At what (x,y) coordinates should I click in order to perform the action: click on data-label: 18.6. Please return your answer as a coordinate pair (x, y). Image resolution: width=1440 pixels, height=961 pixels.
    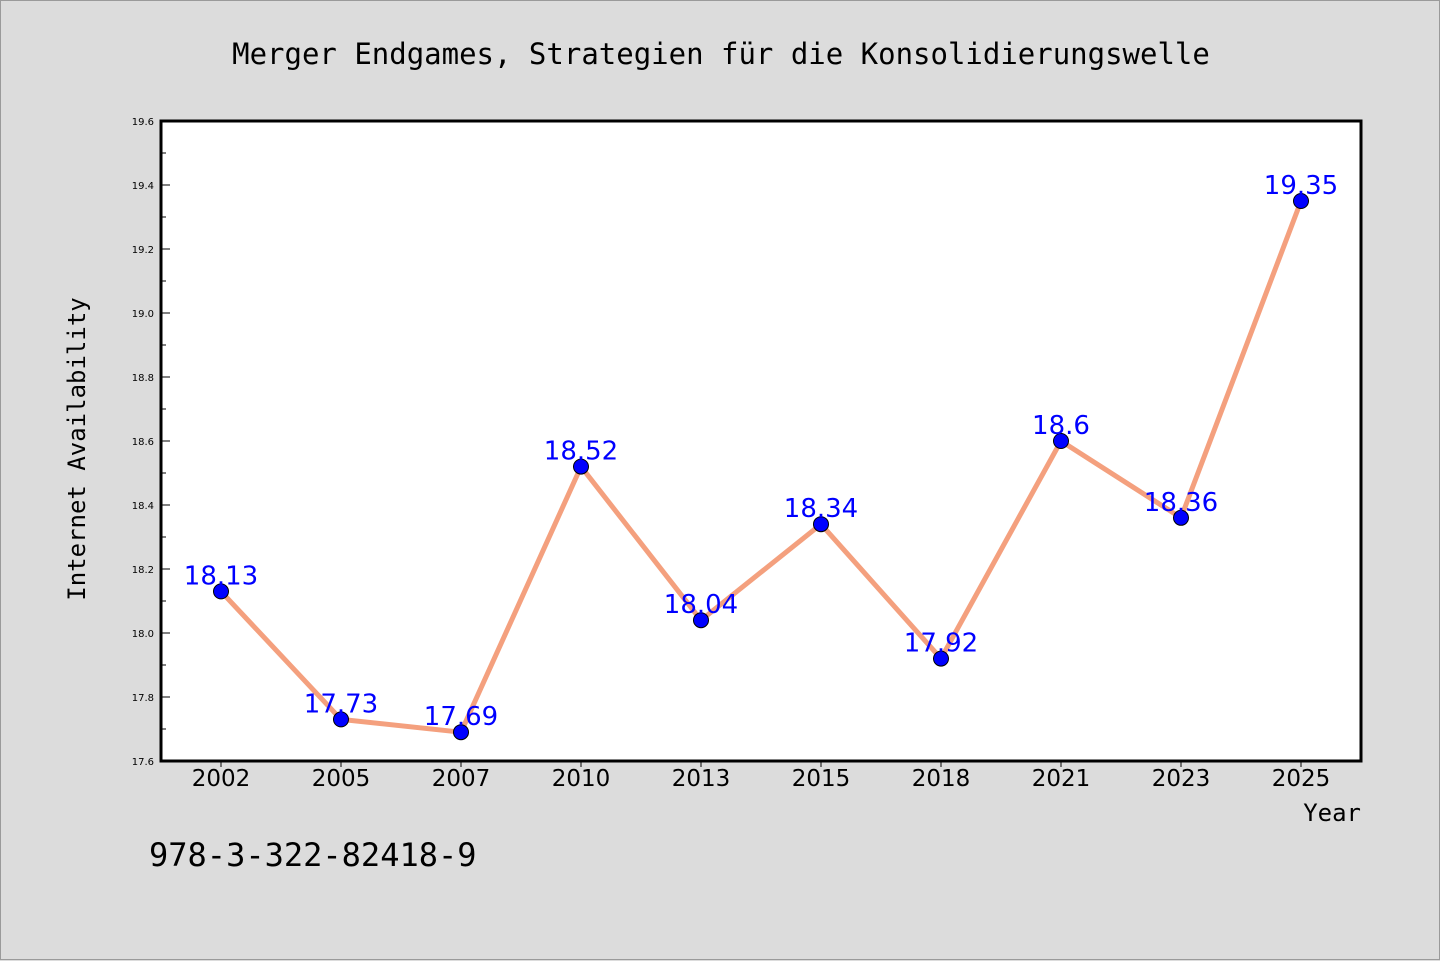
    Looking at the image, I should click on (1061, 426).